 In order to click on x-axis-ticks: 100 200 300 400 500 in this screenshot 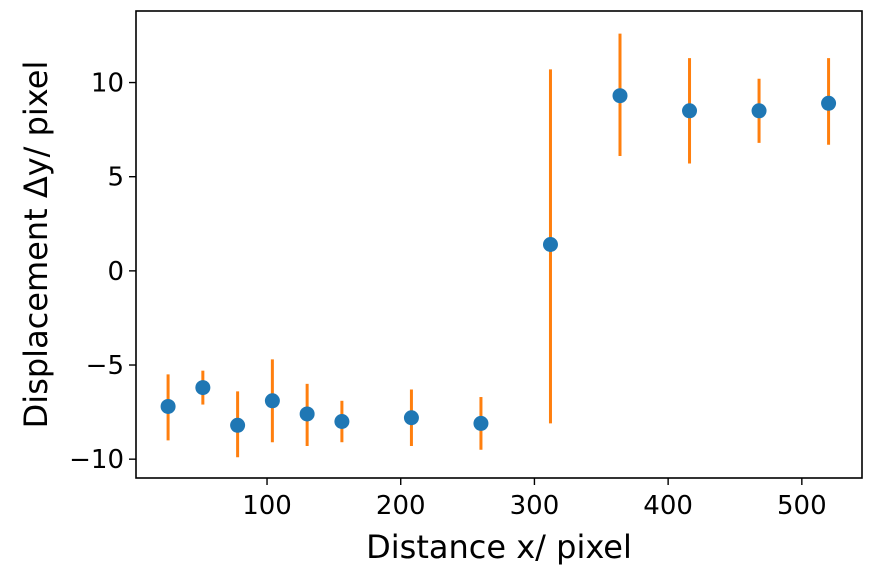, I will do `click(534, 499)`.